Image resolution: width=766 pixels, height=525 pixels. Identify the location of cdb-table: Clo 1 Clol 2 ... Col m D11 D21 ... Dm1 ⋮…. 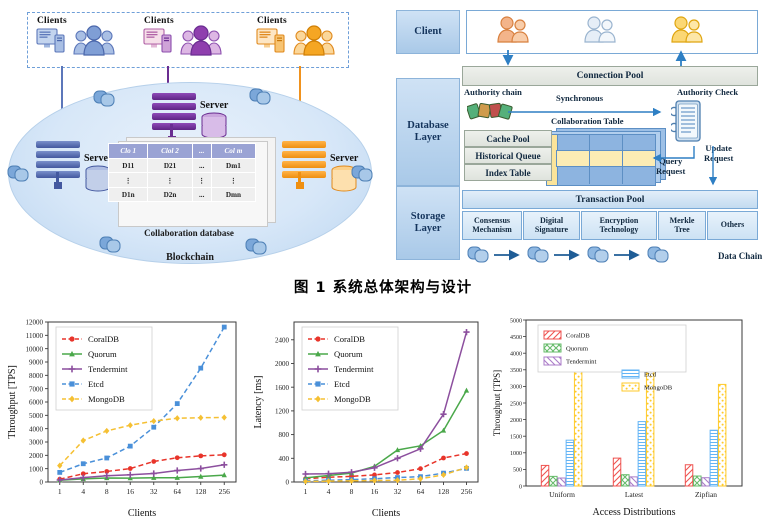
(182, 172).